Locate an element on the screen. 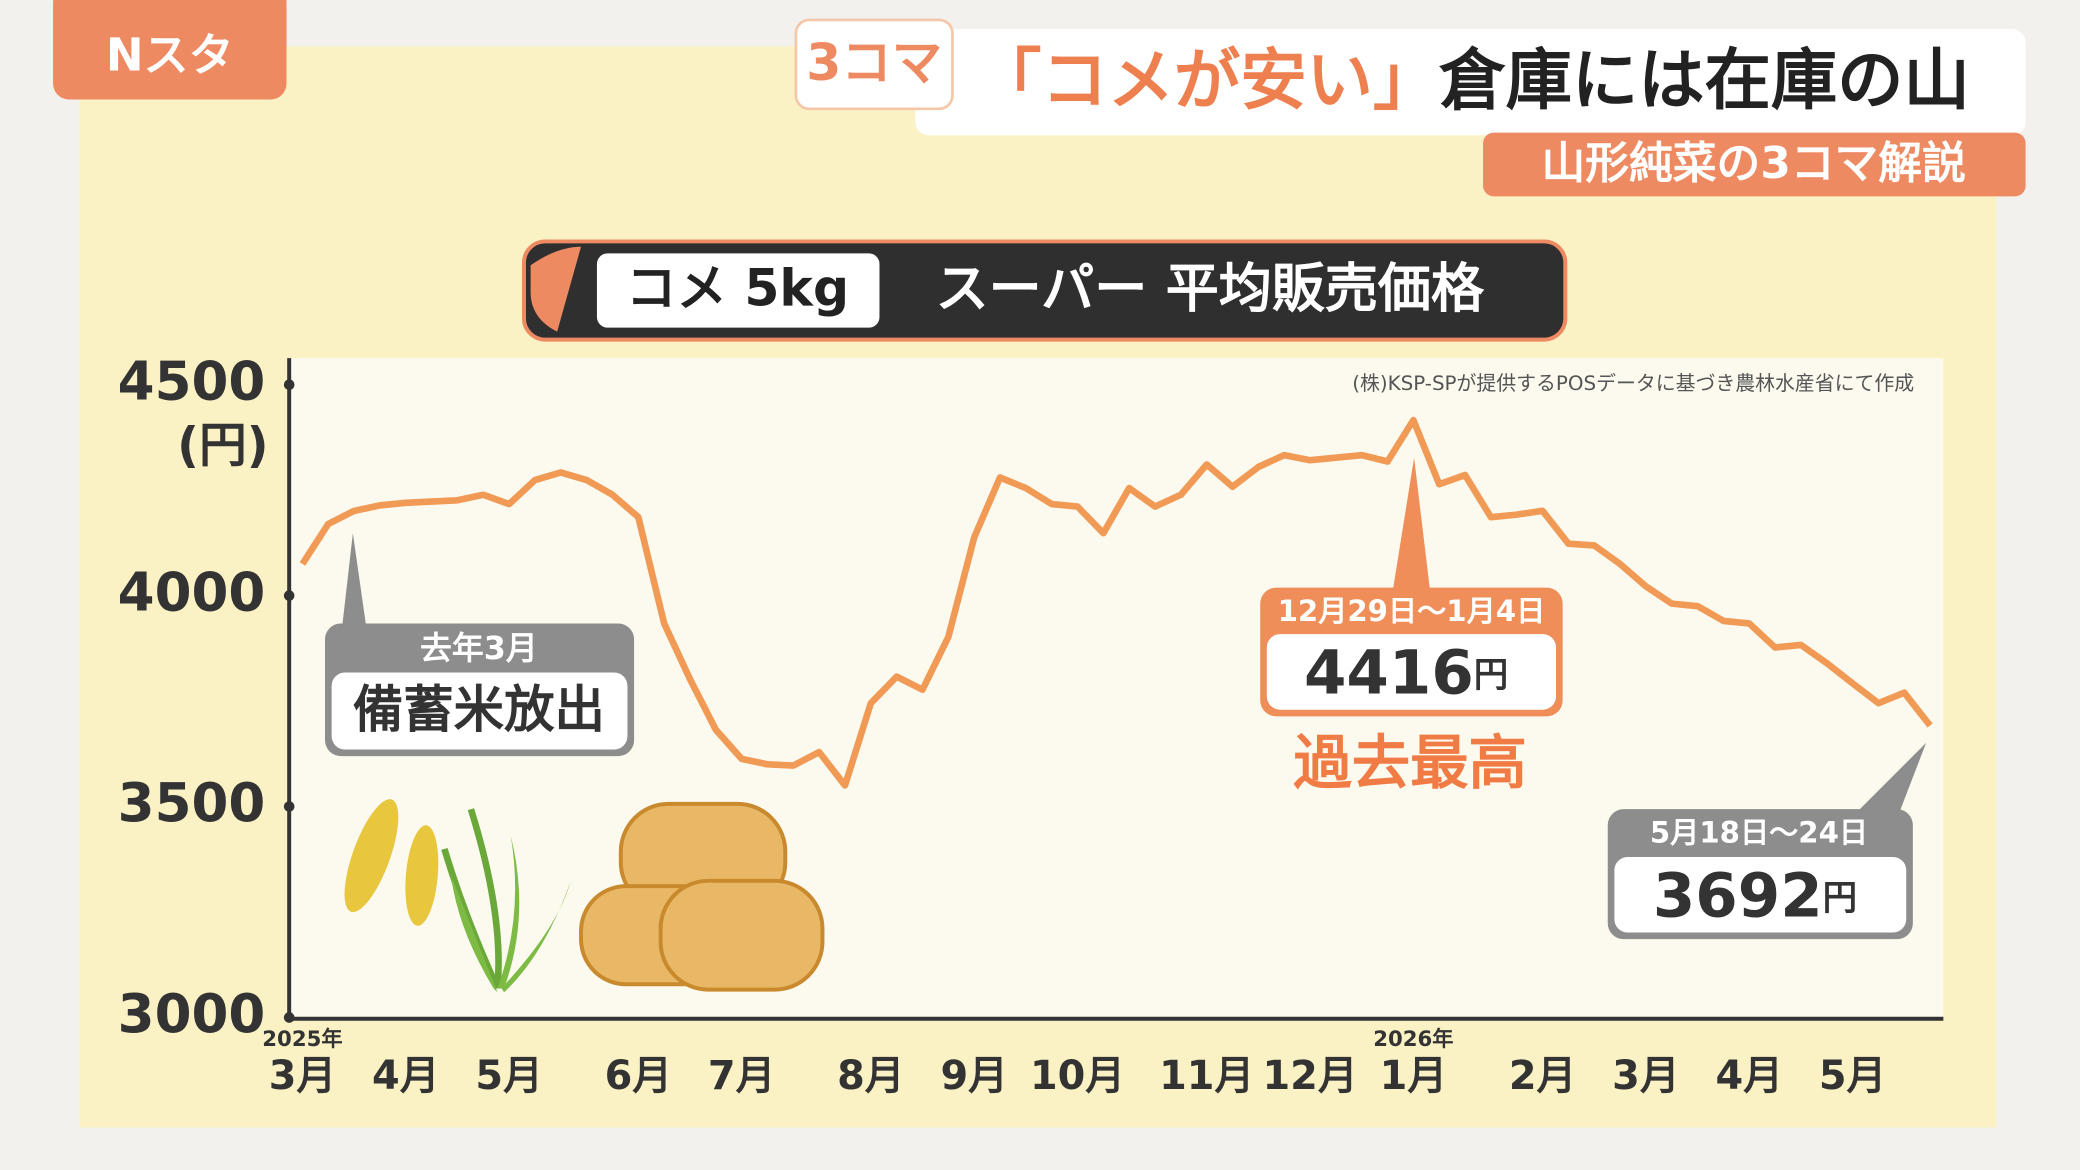 The height and width of the screenshot is (1170, 2080). x-tick-label: 1月 is located at coordinates (1413, 1076).